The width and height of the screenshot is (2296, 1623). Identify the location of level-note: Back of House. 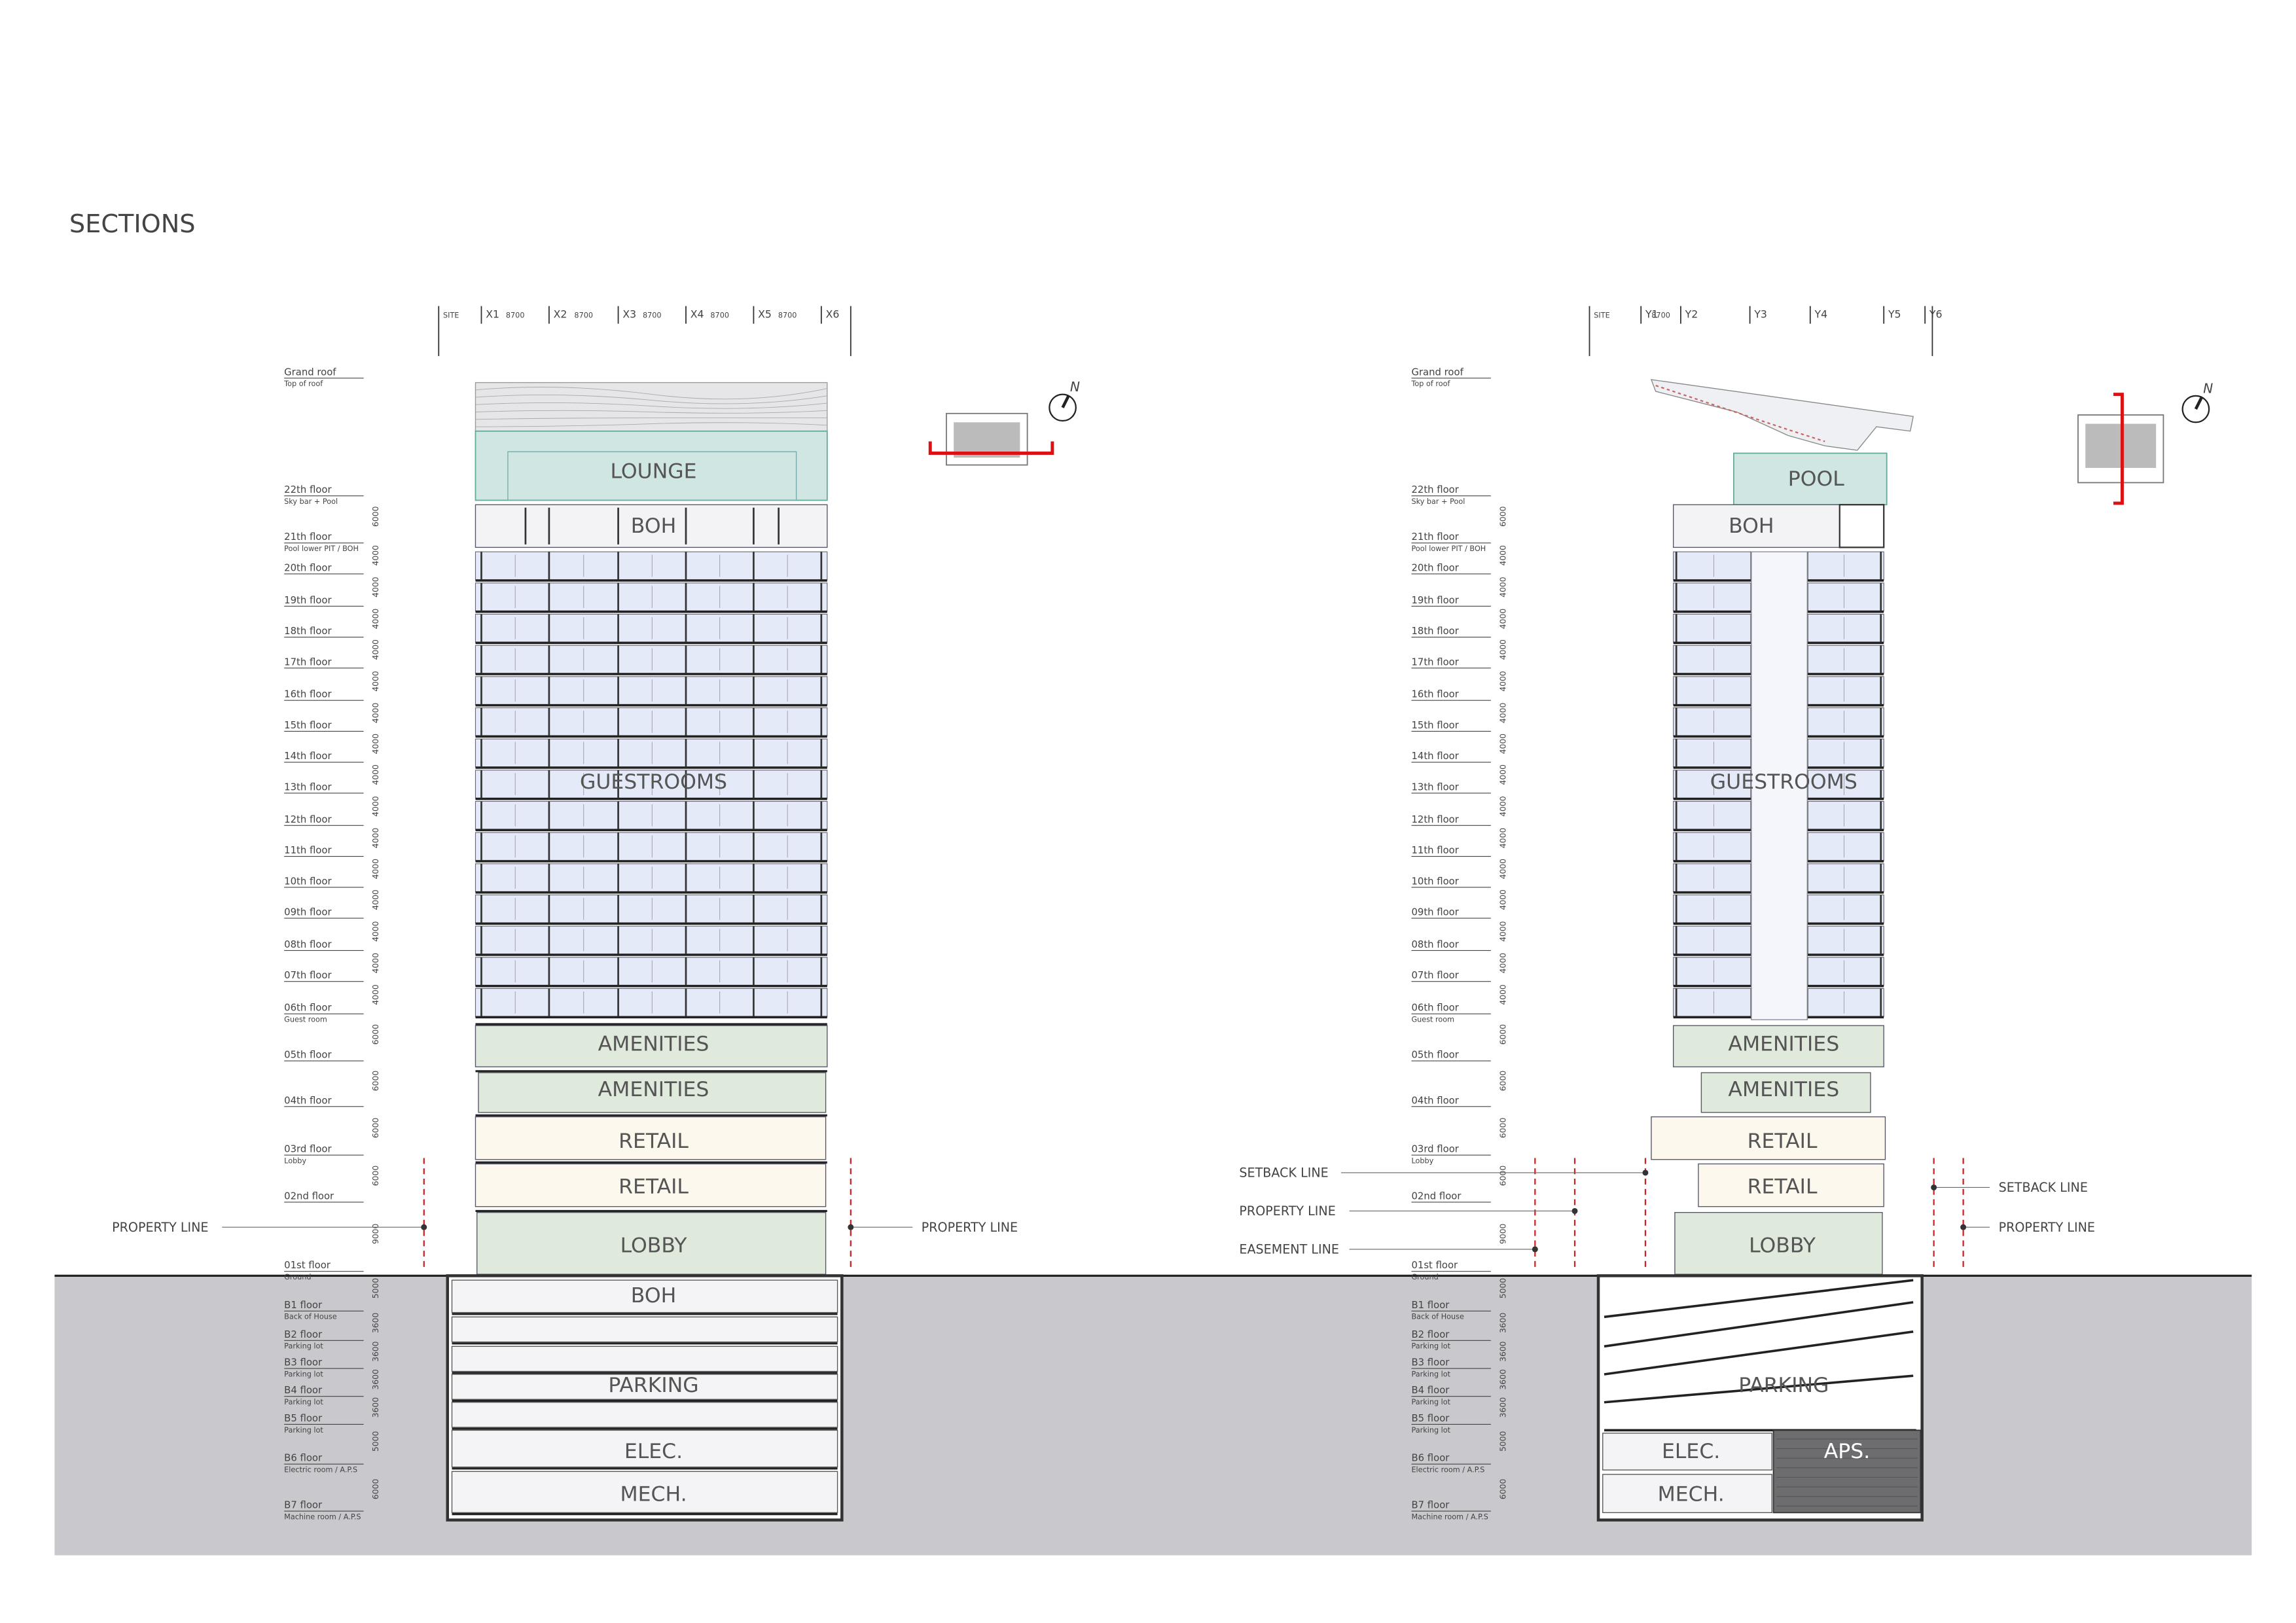
(310, 1317).